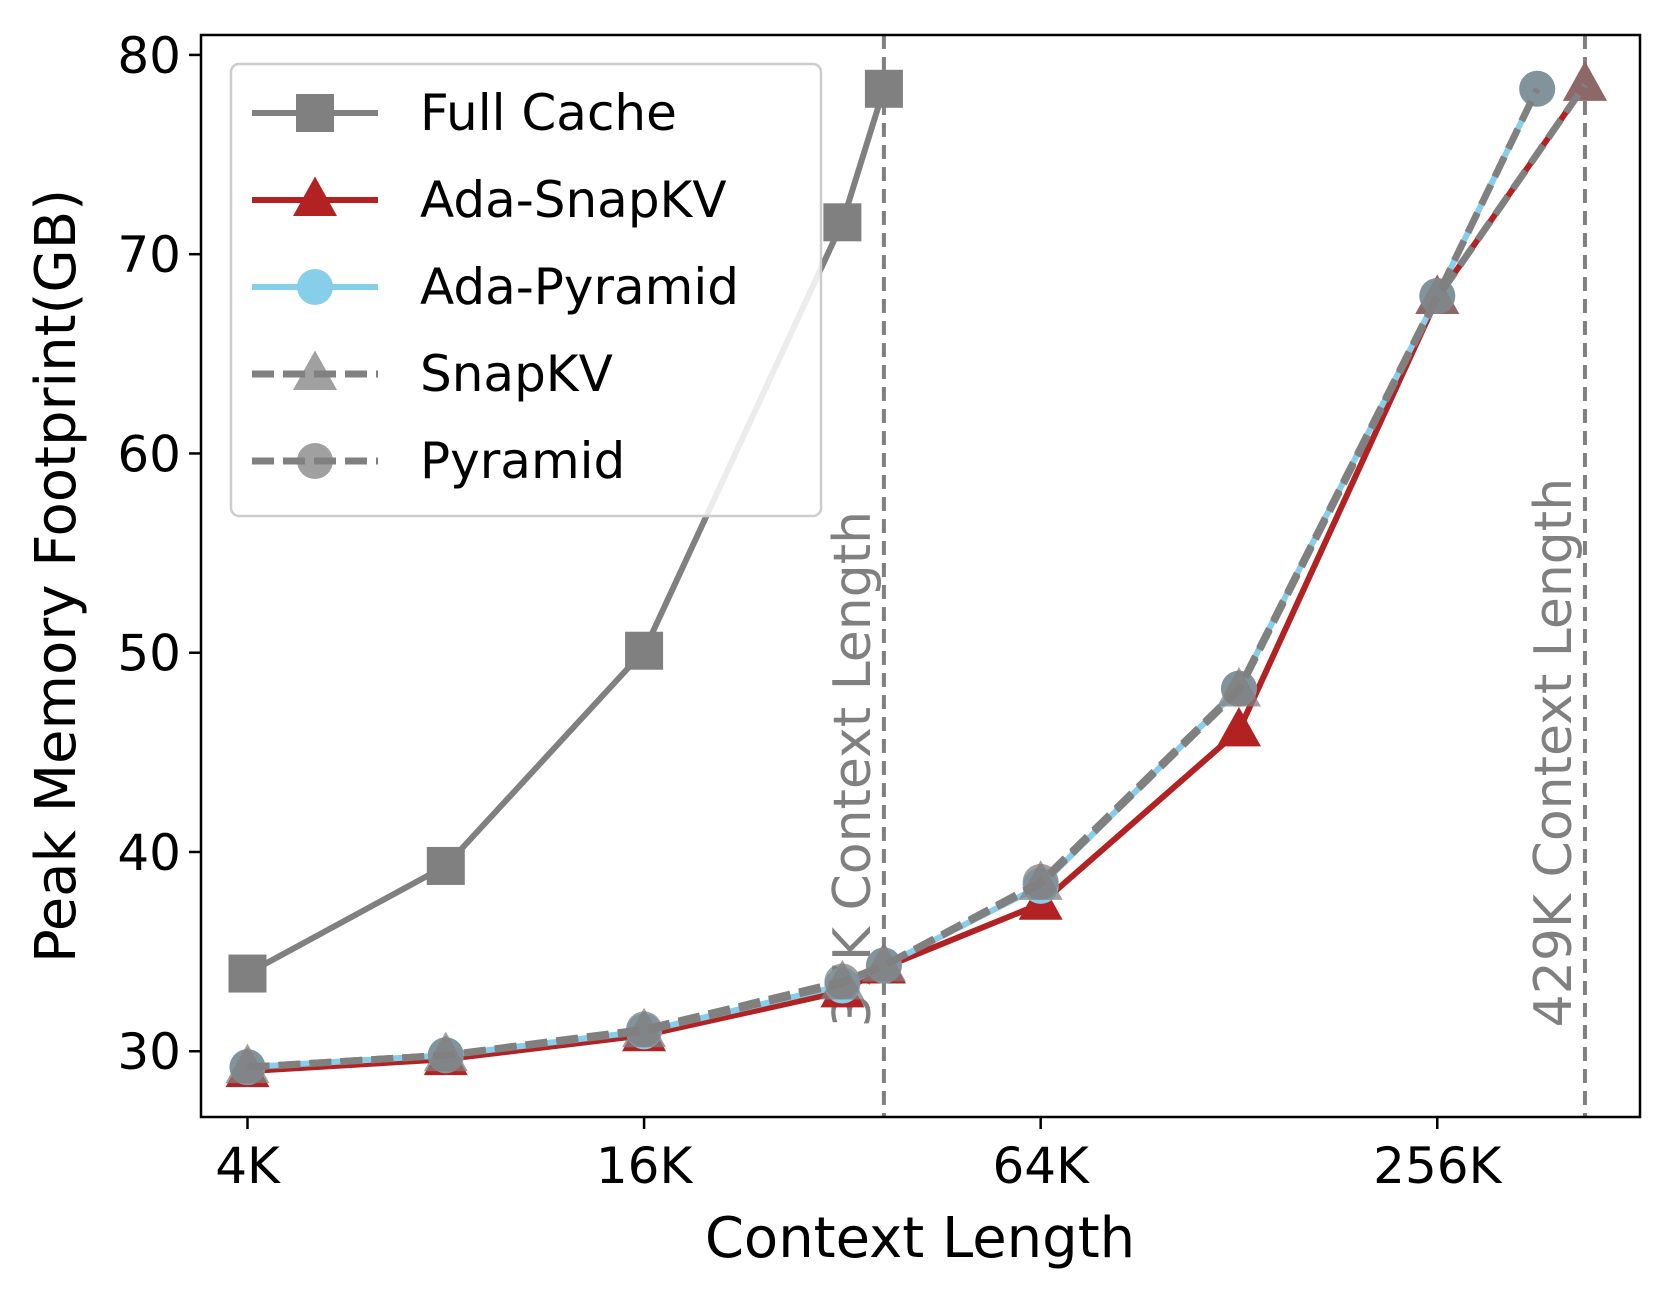 The height and width of the screenshot is (1292, 1661). Describe the element at coordinates (149, 1052) in the screenshot. I see `y-tick-label-30: 30` at that location.